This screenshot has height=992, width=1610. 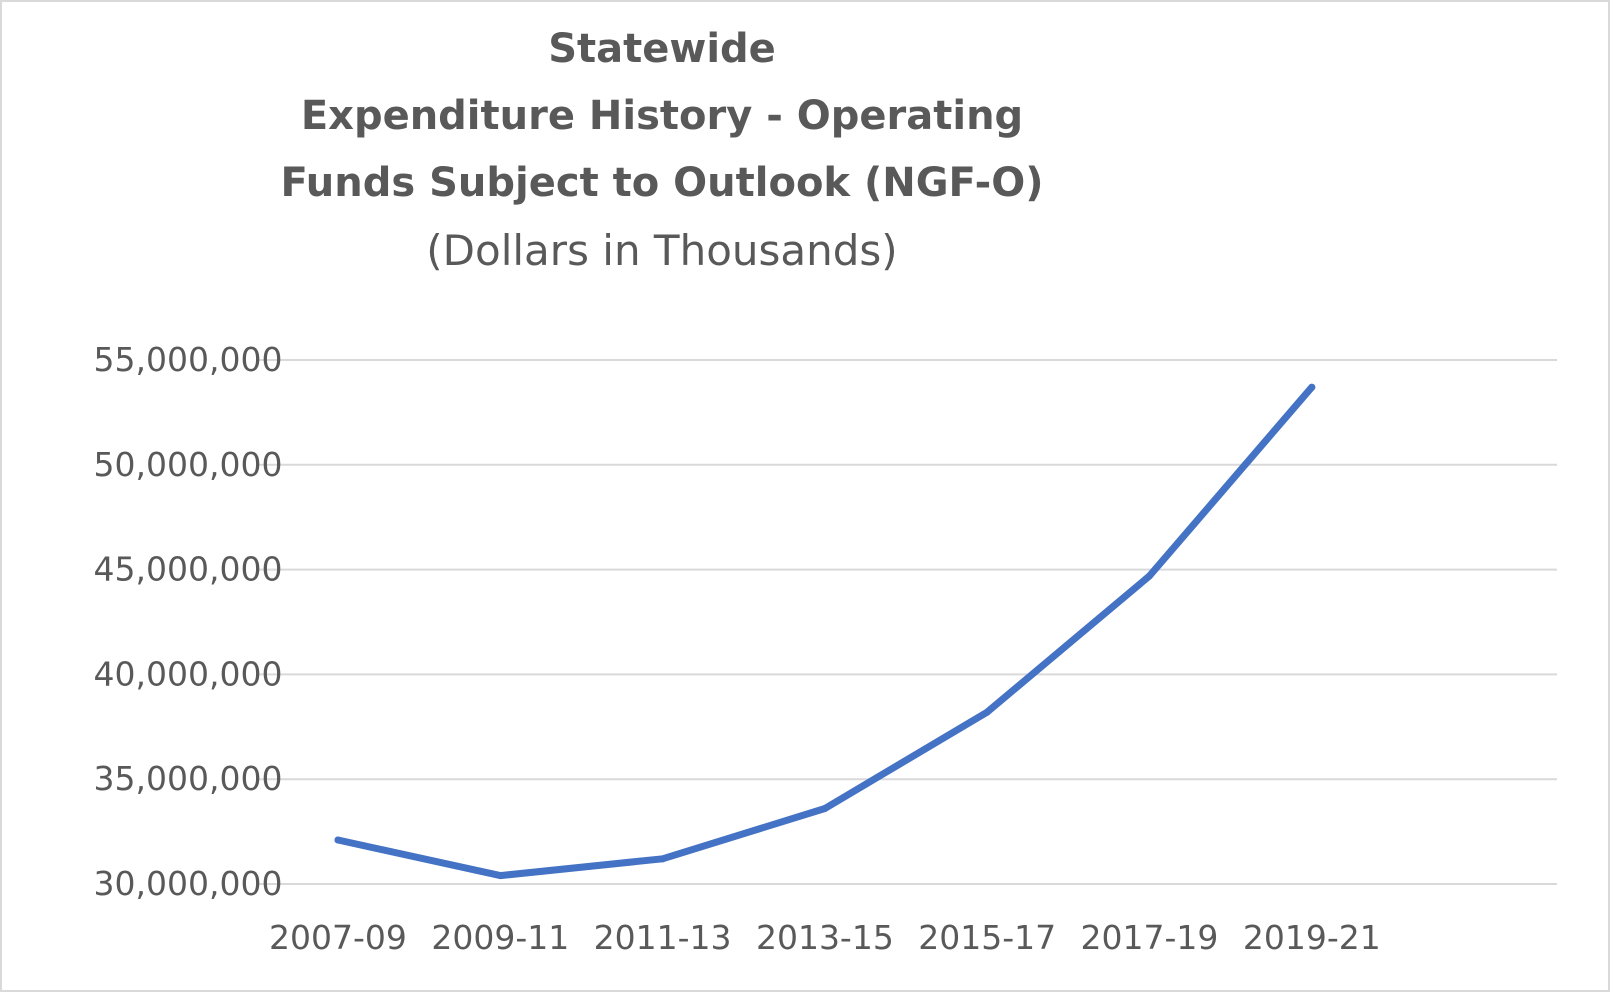 I want to click on chart-title-line-1: Statewide, so click(x=662, y=49).